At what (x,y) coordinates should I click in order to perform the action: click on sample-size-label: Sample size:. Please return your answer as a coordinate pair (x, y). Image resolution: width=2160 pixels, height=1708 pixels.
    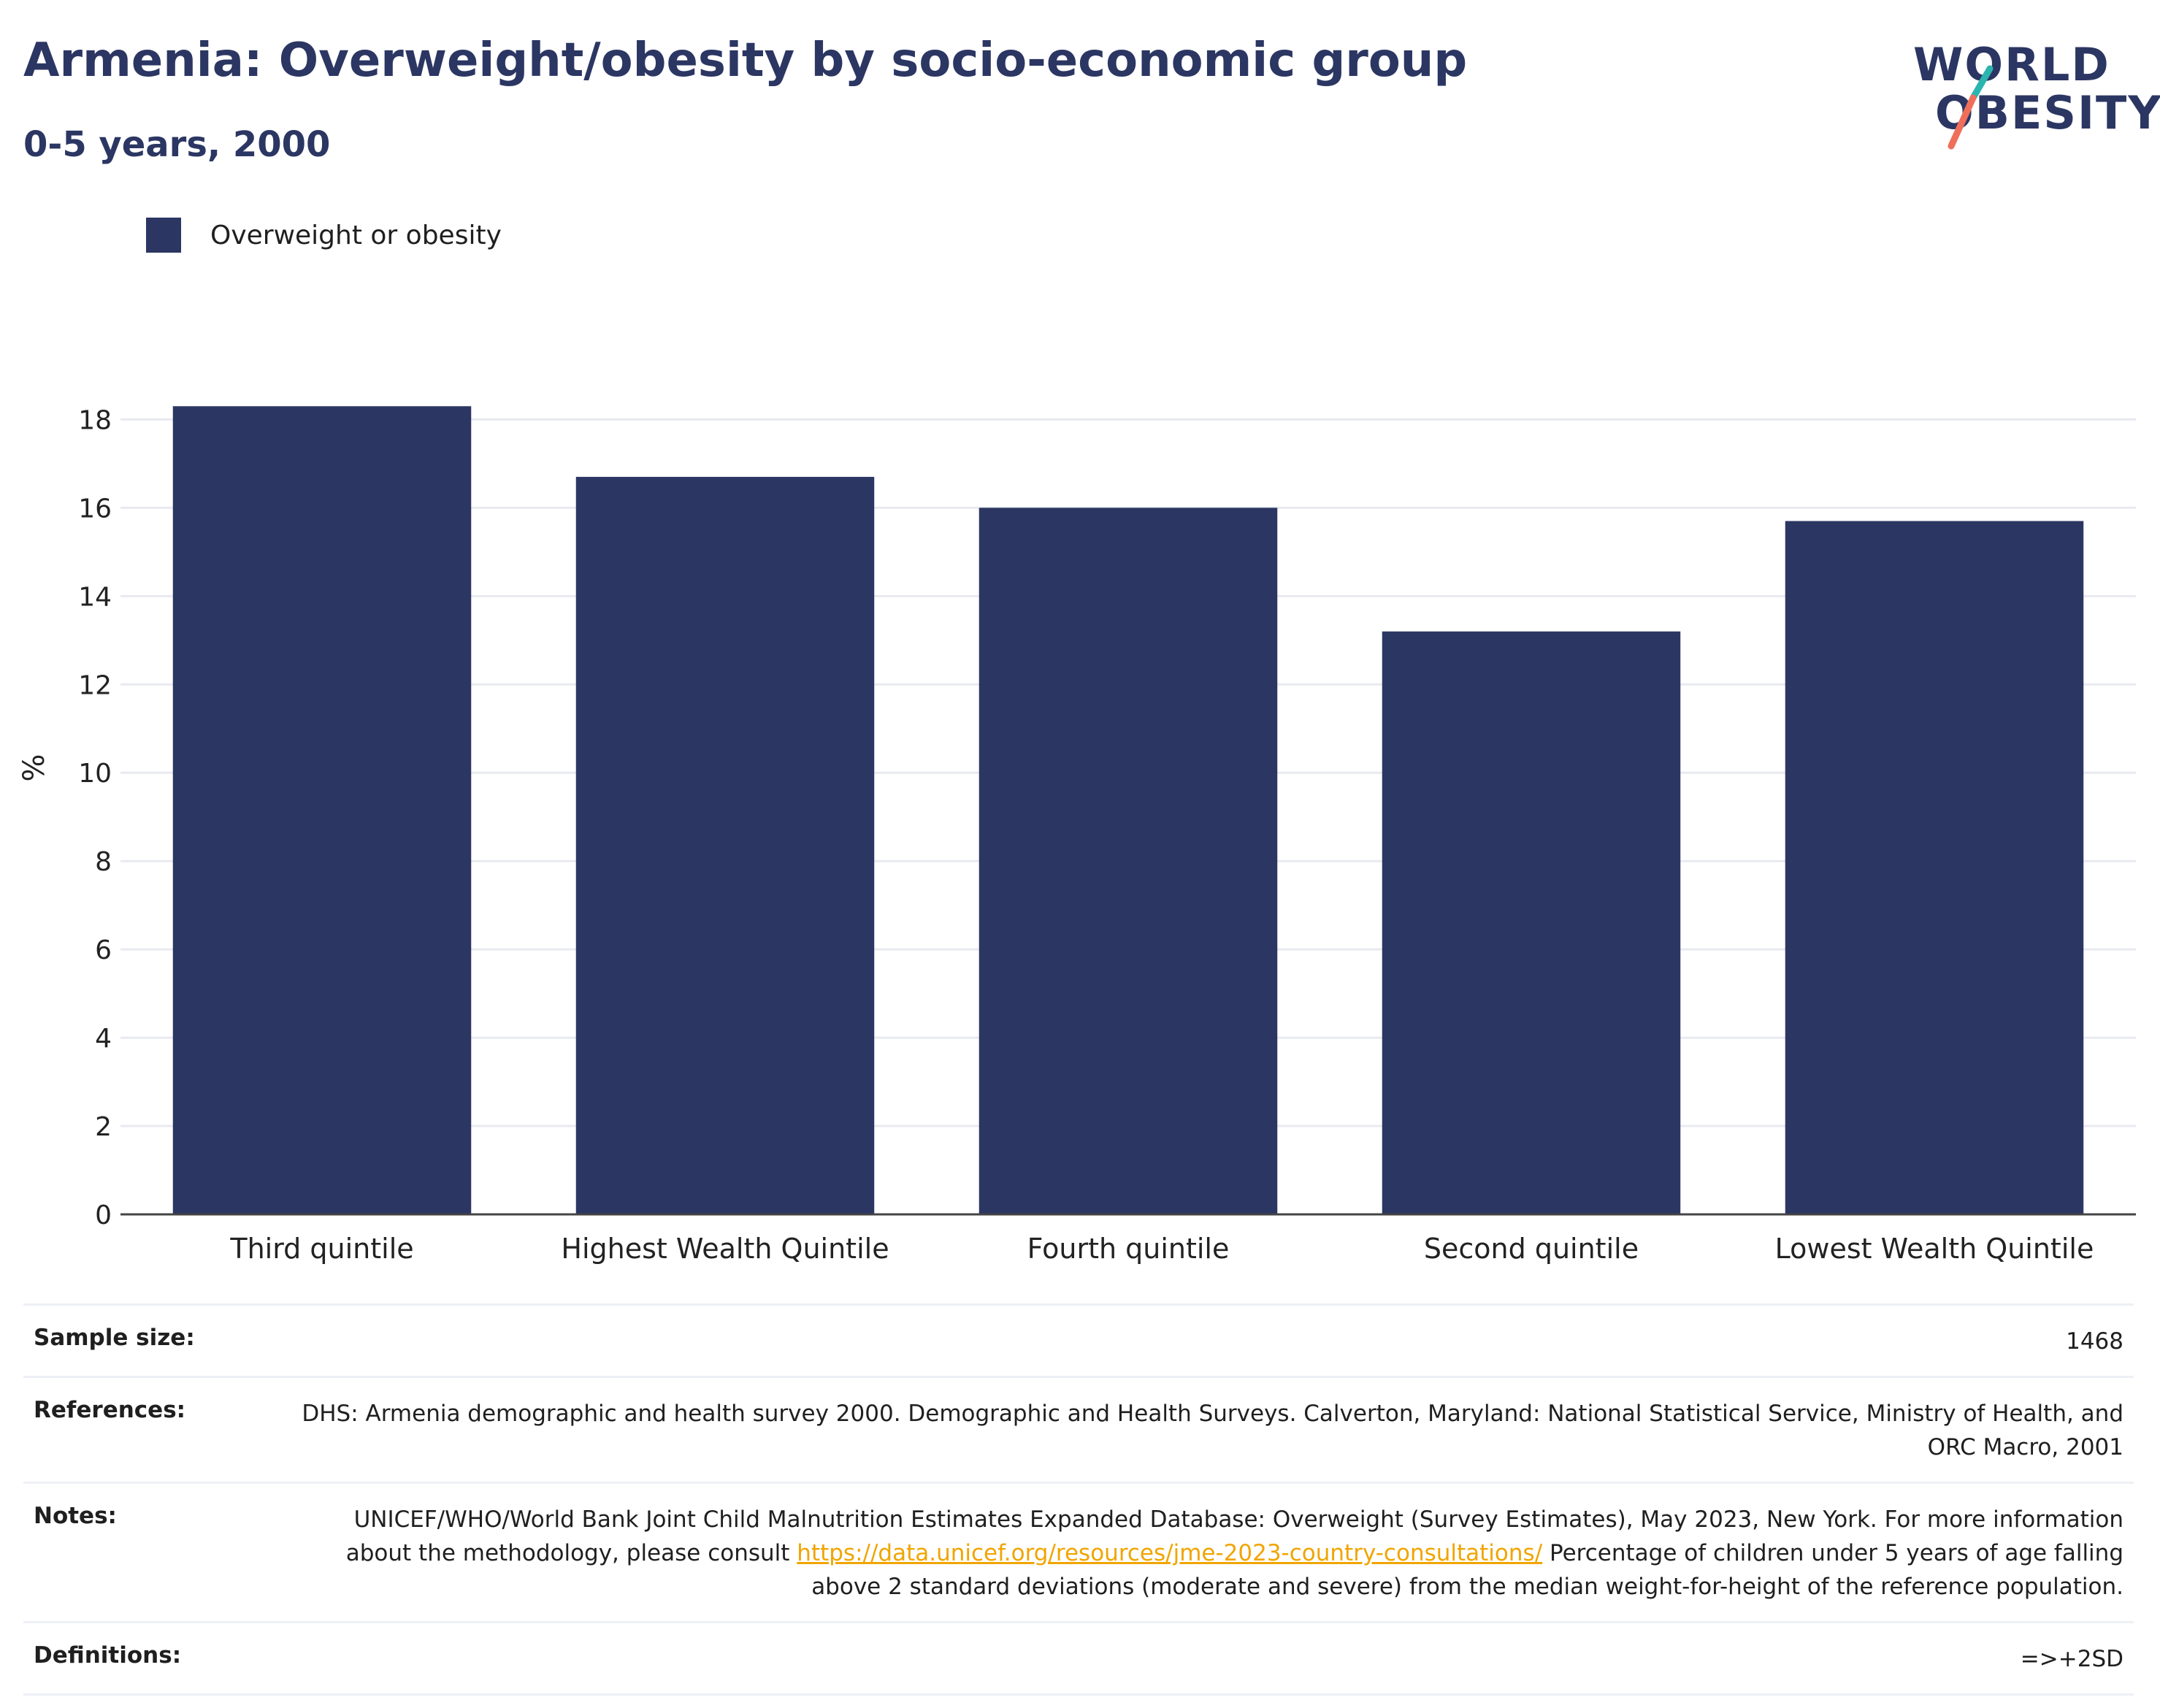
    Looking at the image, I should click on (114, 1338).